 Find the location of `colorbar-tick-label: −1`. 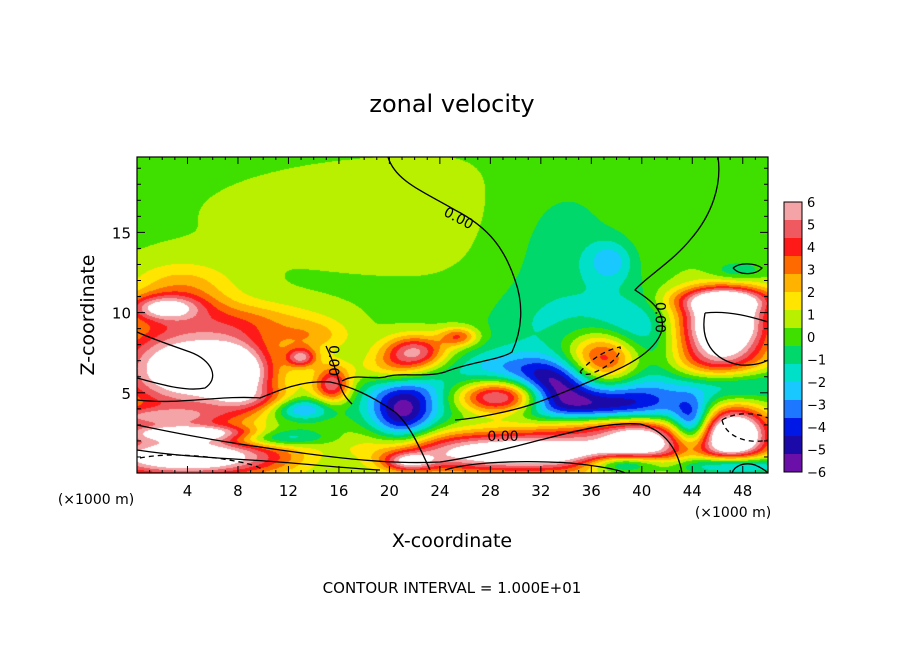

colorbar-tick-label: −1 is located at coordinates (816, 361).